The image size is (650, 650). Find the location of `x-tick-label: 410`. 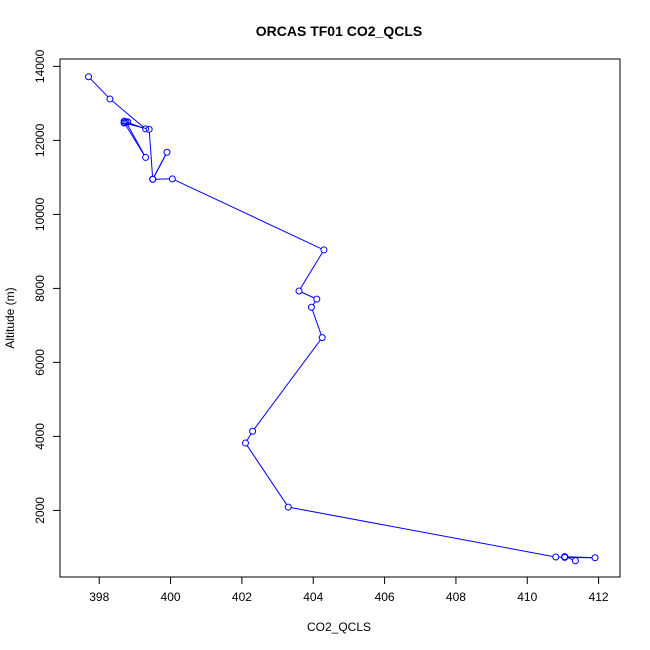

x-tick-label: 410 is located at coordinates (527, 597).